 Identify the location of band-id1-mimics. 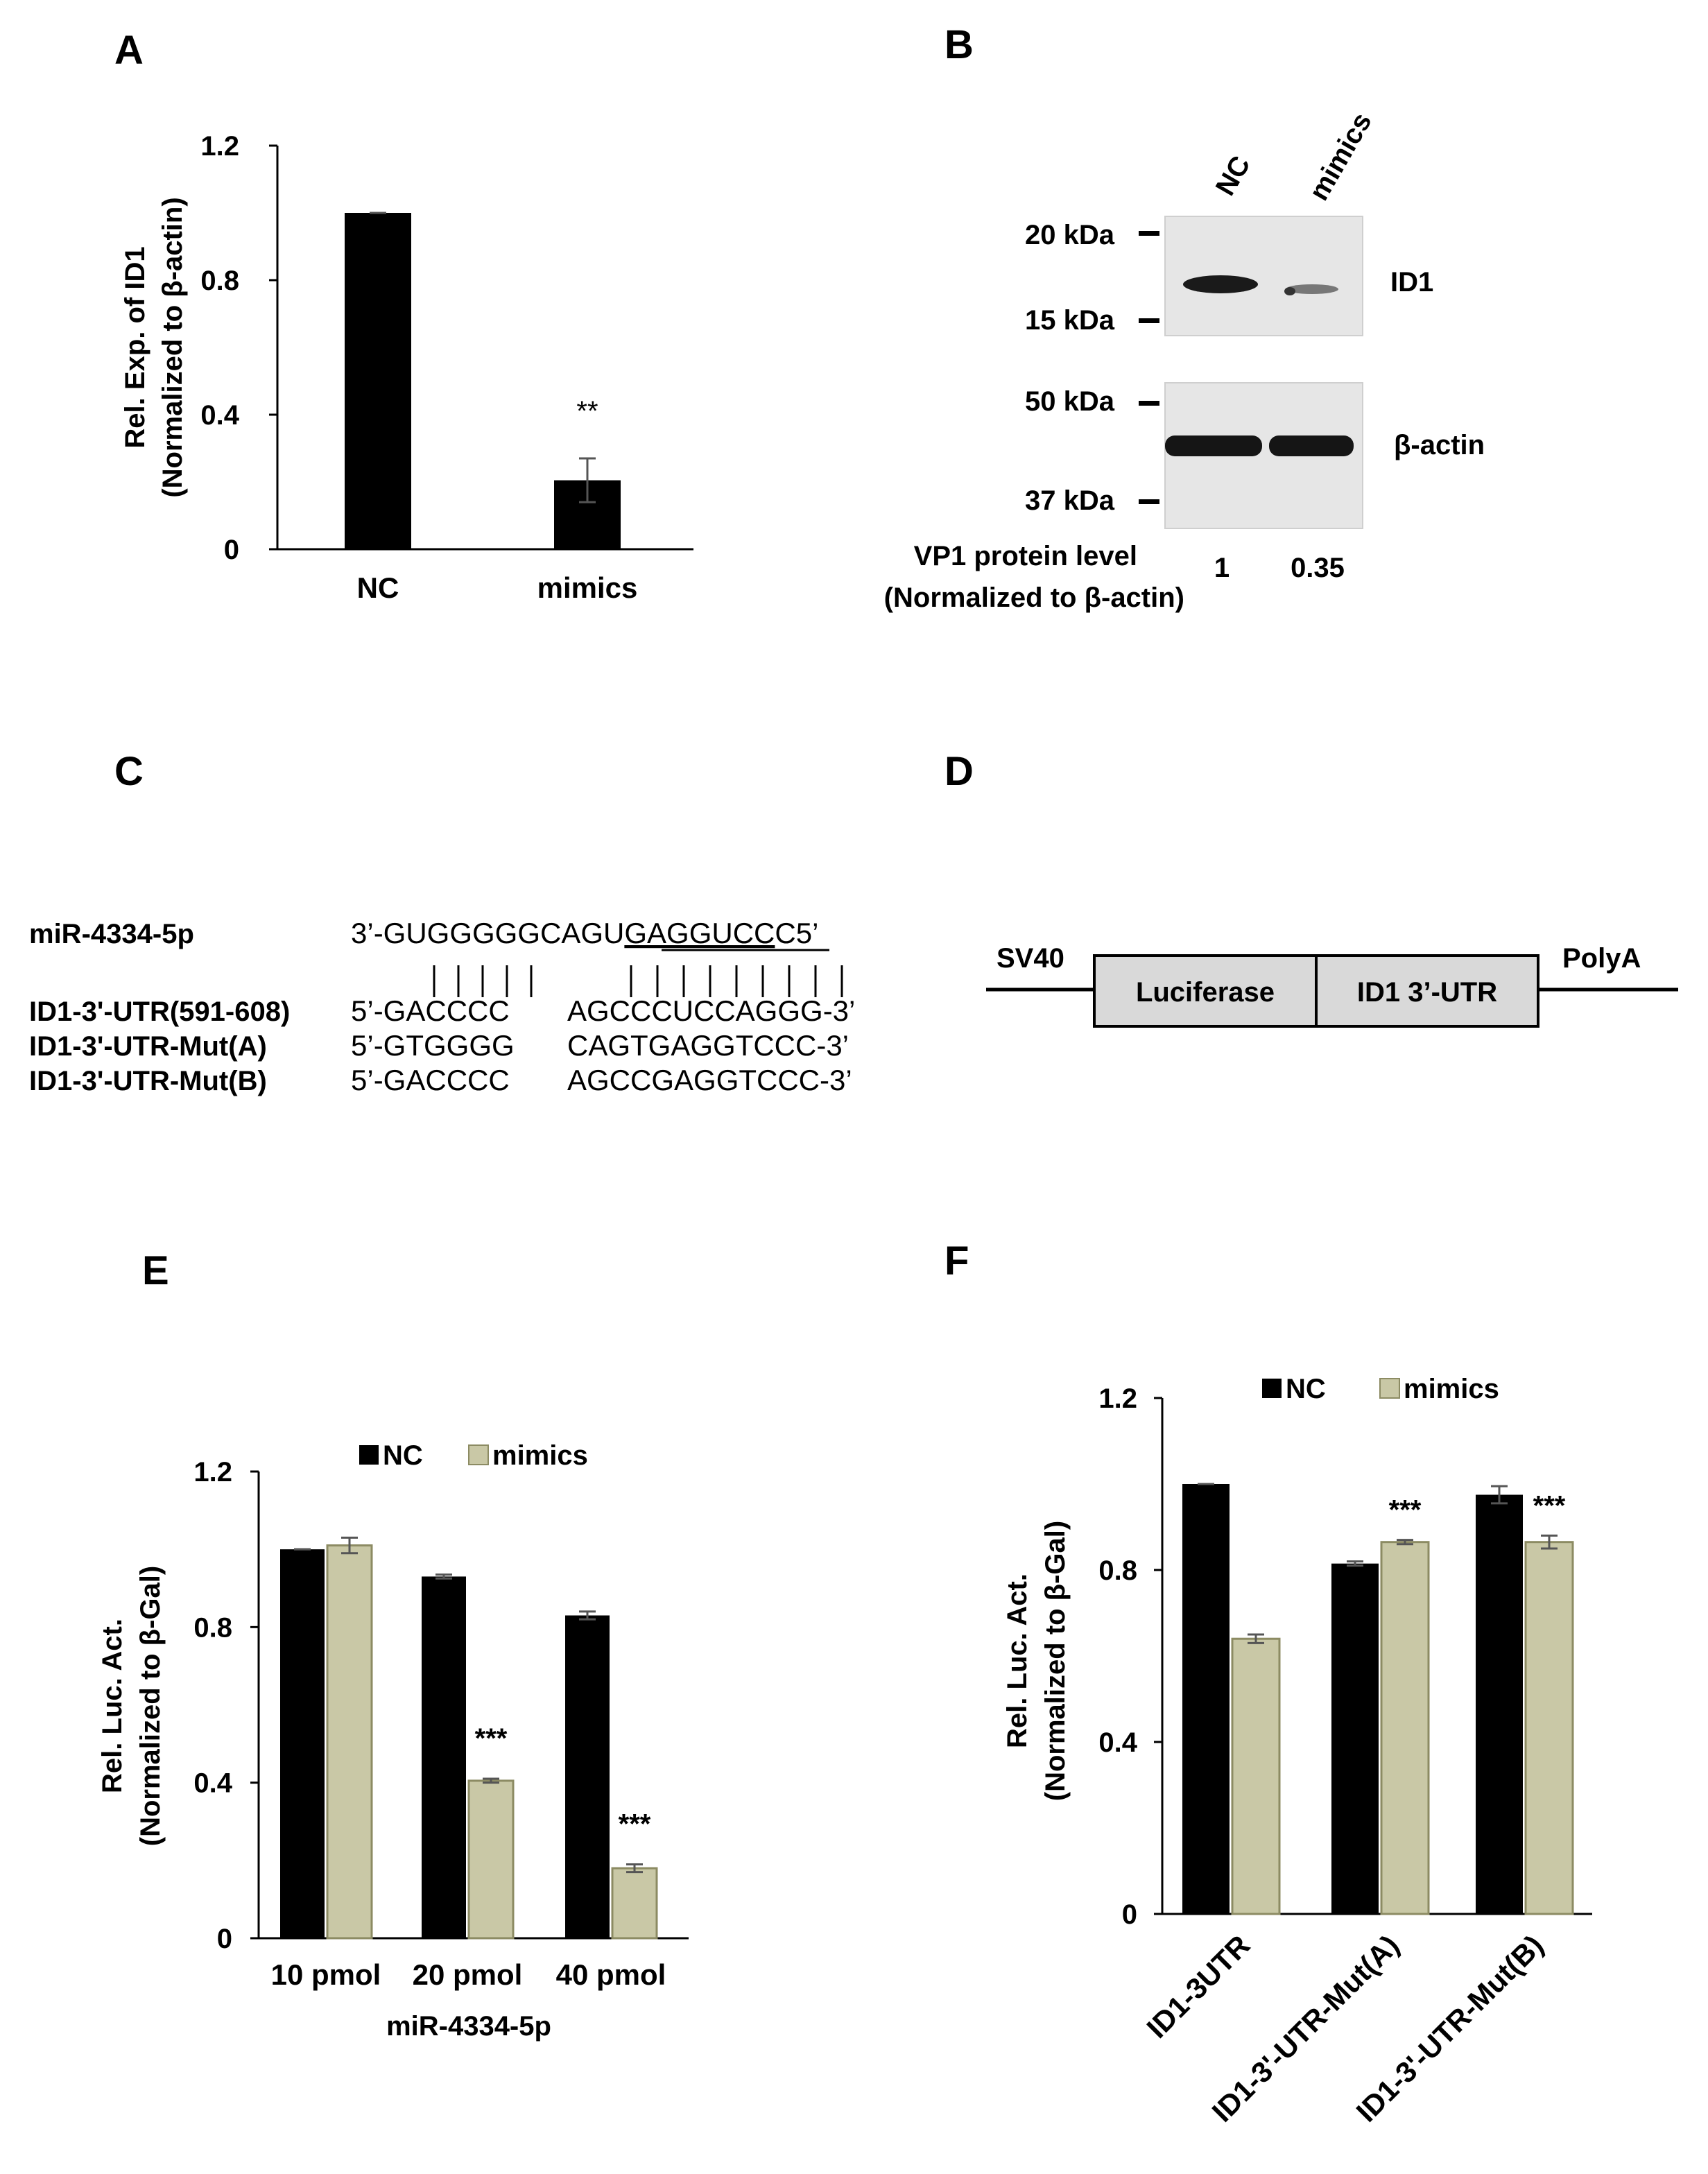
(1312, 289).